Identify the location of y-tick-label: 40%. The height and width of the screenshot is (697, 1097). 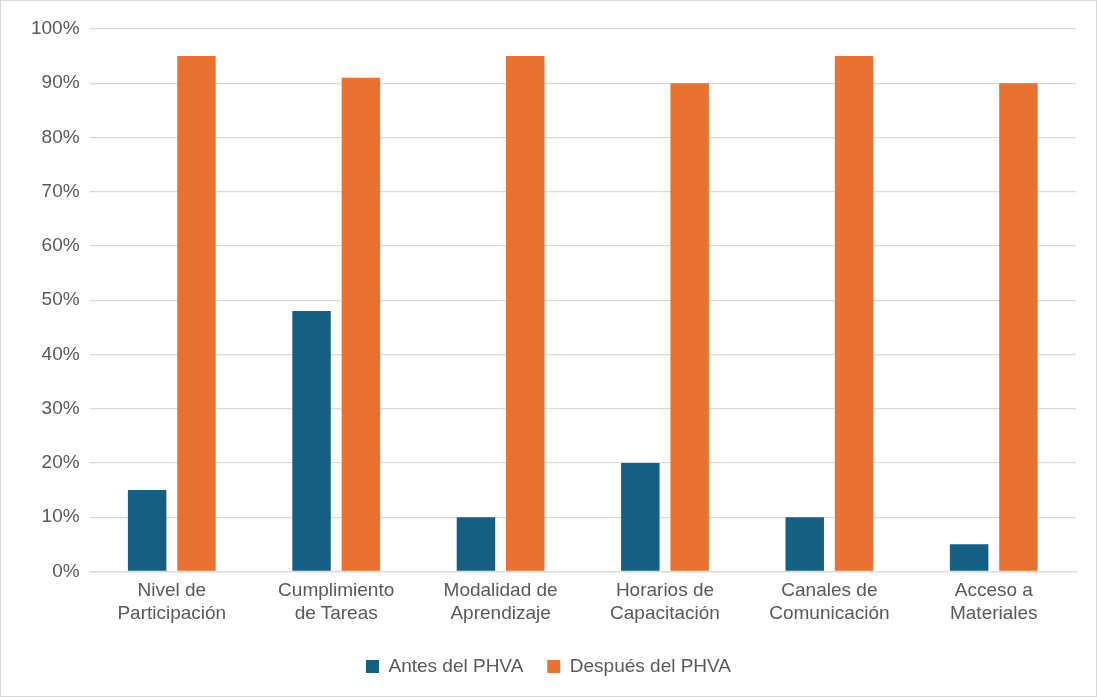
(60, 353).